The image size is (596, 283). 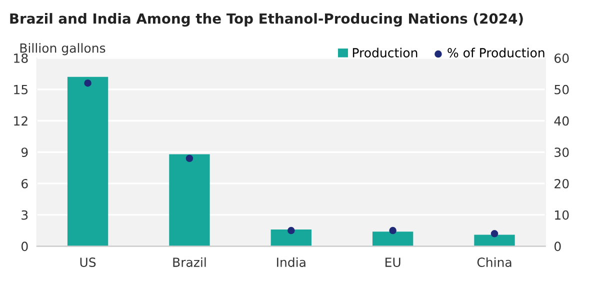 I want to click on y-tick-label: 12, so click(x=21, y=121).